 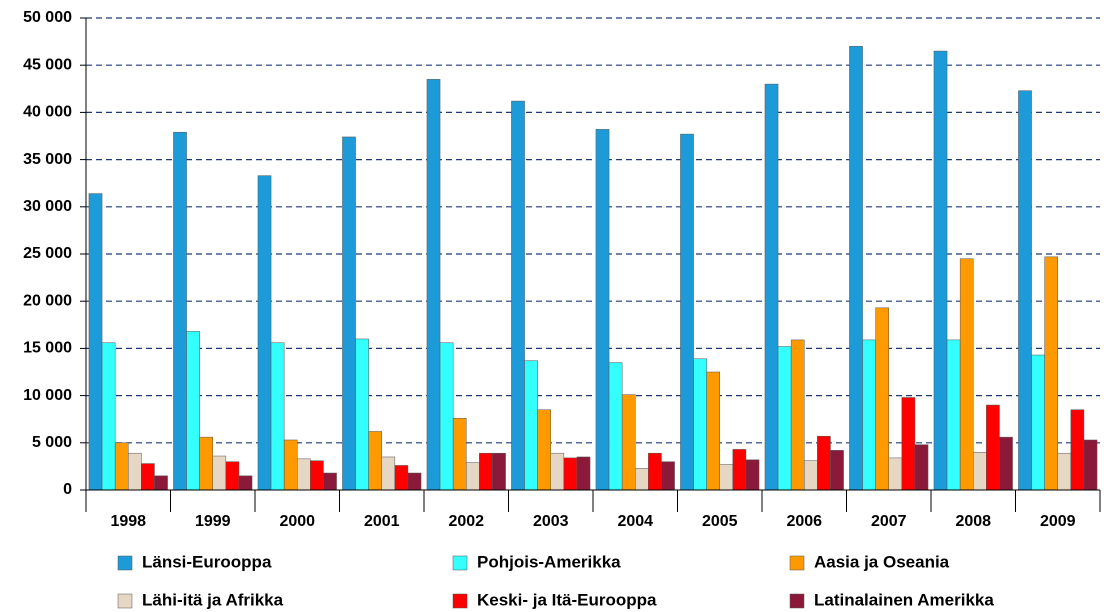 What do you see at coordinates (52, 442) in the screenshot?
I see `y-tick-label: 5 000` at bounding box center [52, 442].